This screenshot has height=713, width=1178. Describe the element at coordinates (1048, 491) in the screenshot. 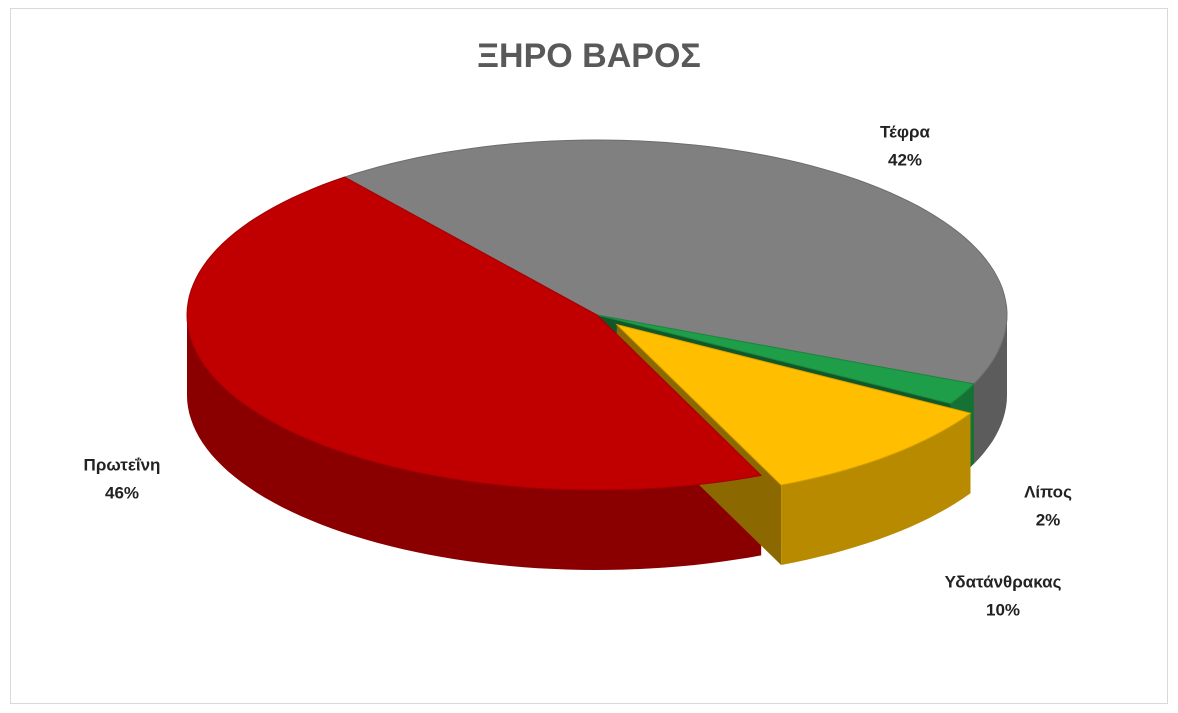

I see `slice-label-category: Λίπος` at that location.